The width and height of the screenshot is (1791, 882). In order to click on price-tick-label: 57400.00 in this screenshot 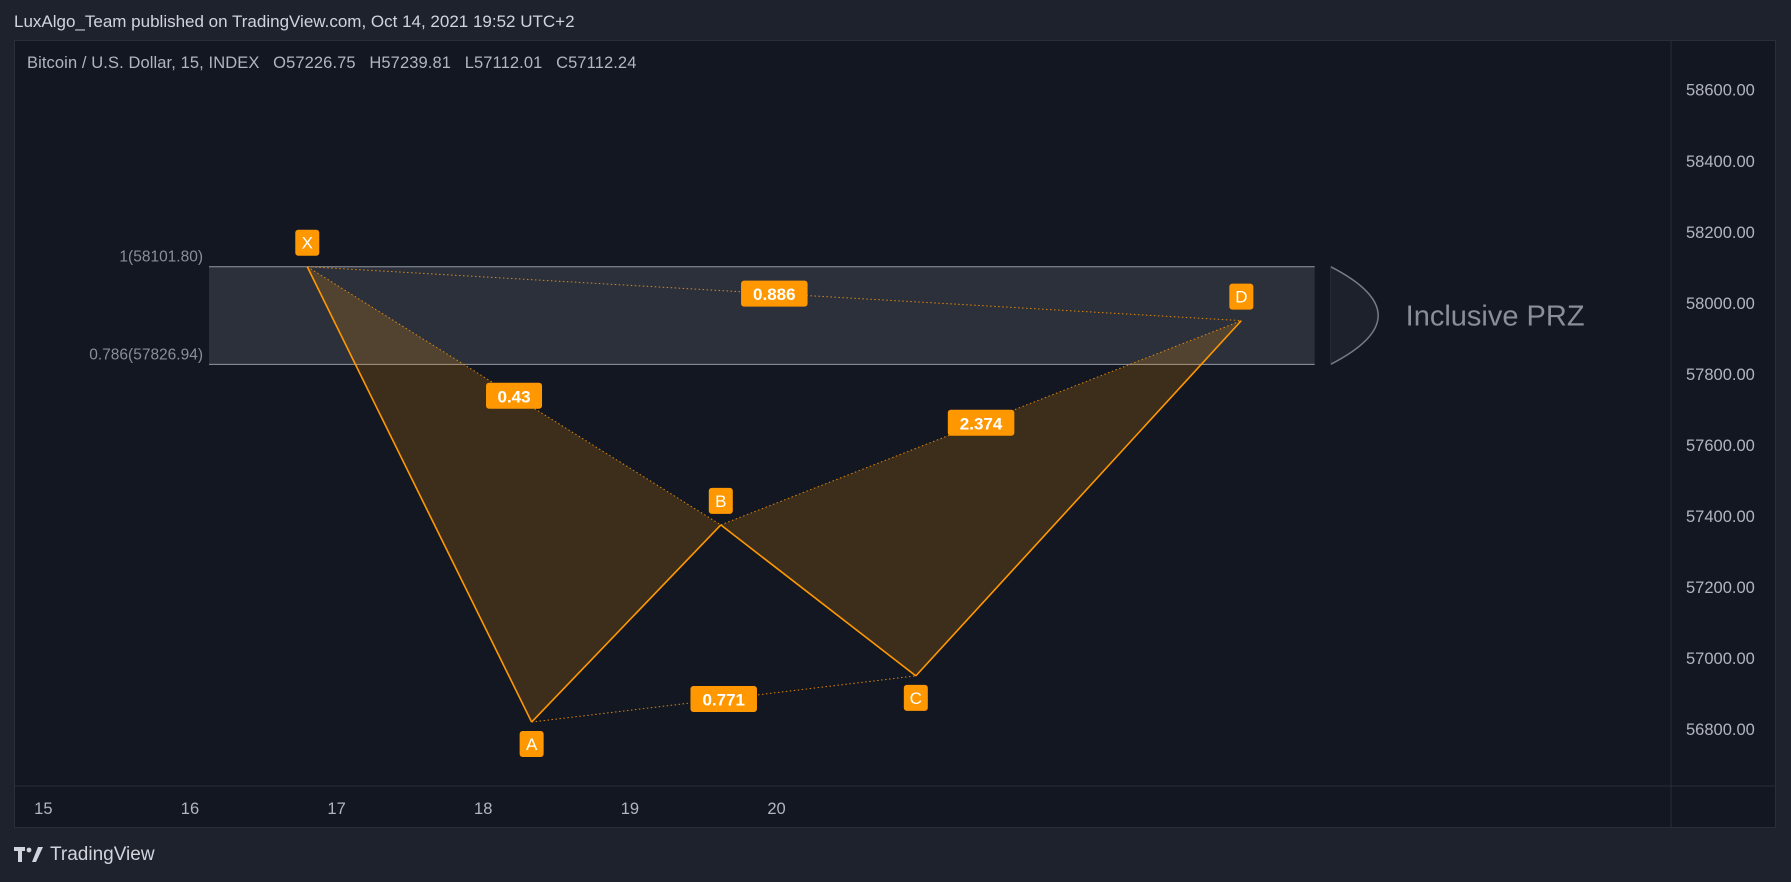, I will do `click(1720, 517)`.